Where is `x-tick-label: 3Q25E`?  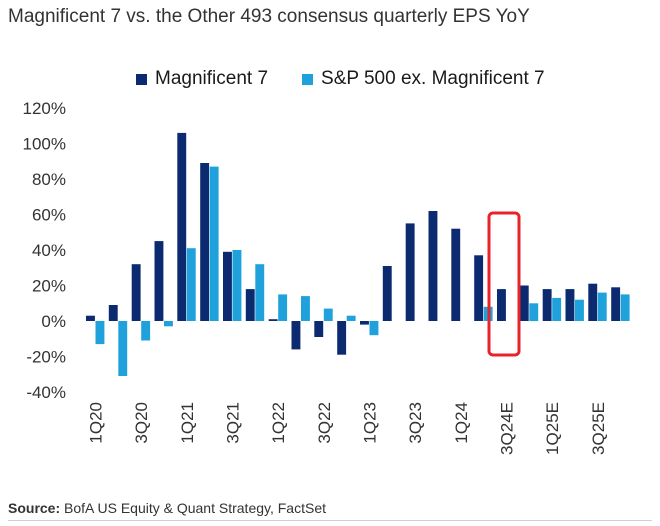 x-tick-label: 3Q25E is located at coordinates (598, 428).